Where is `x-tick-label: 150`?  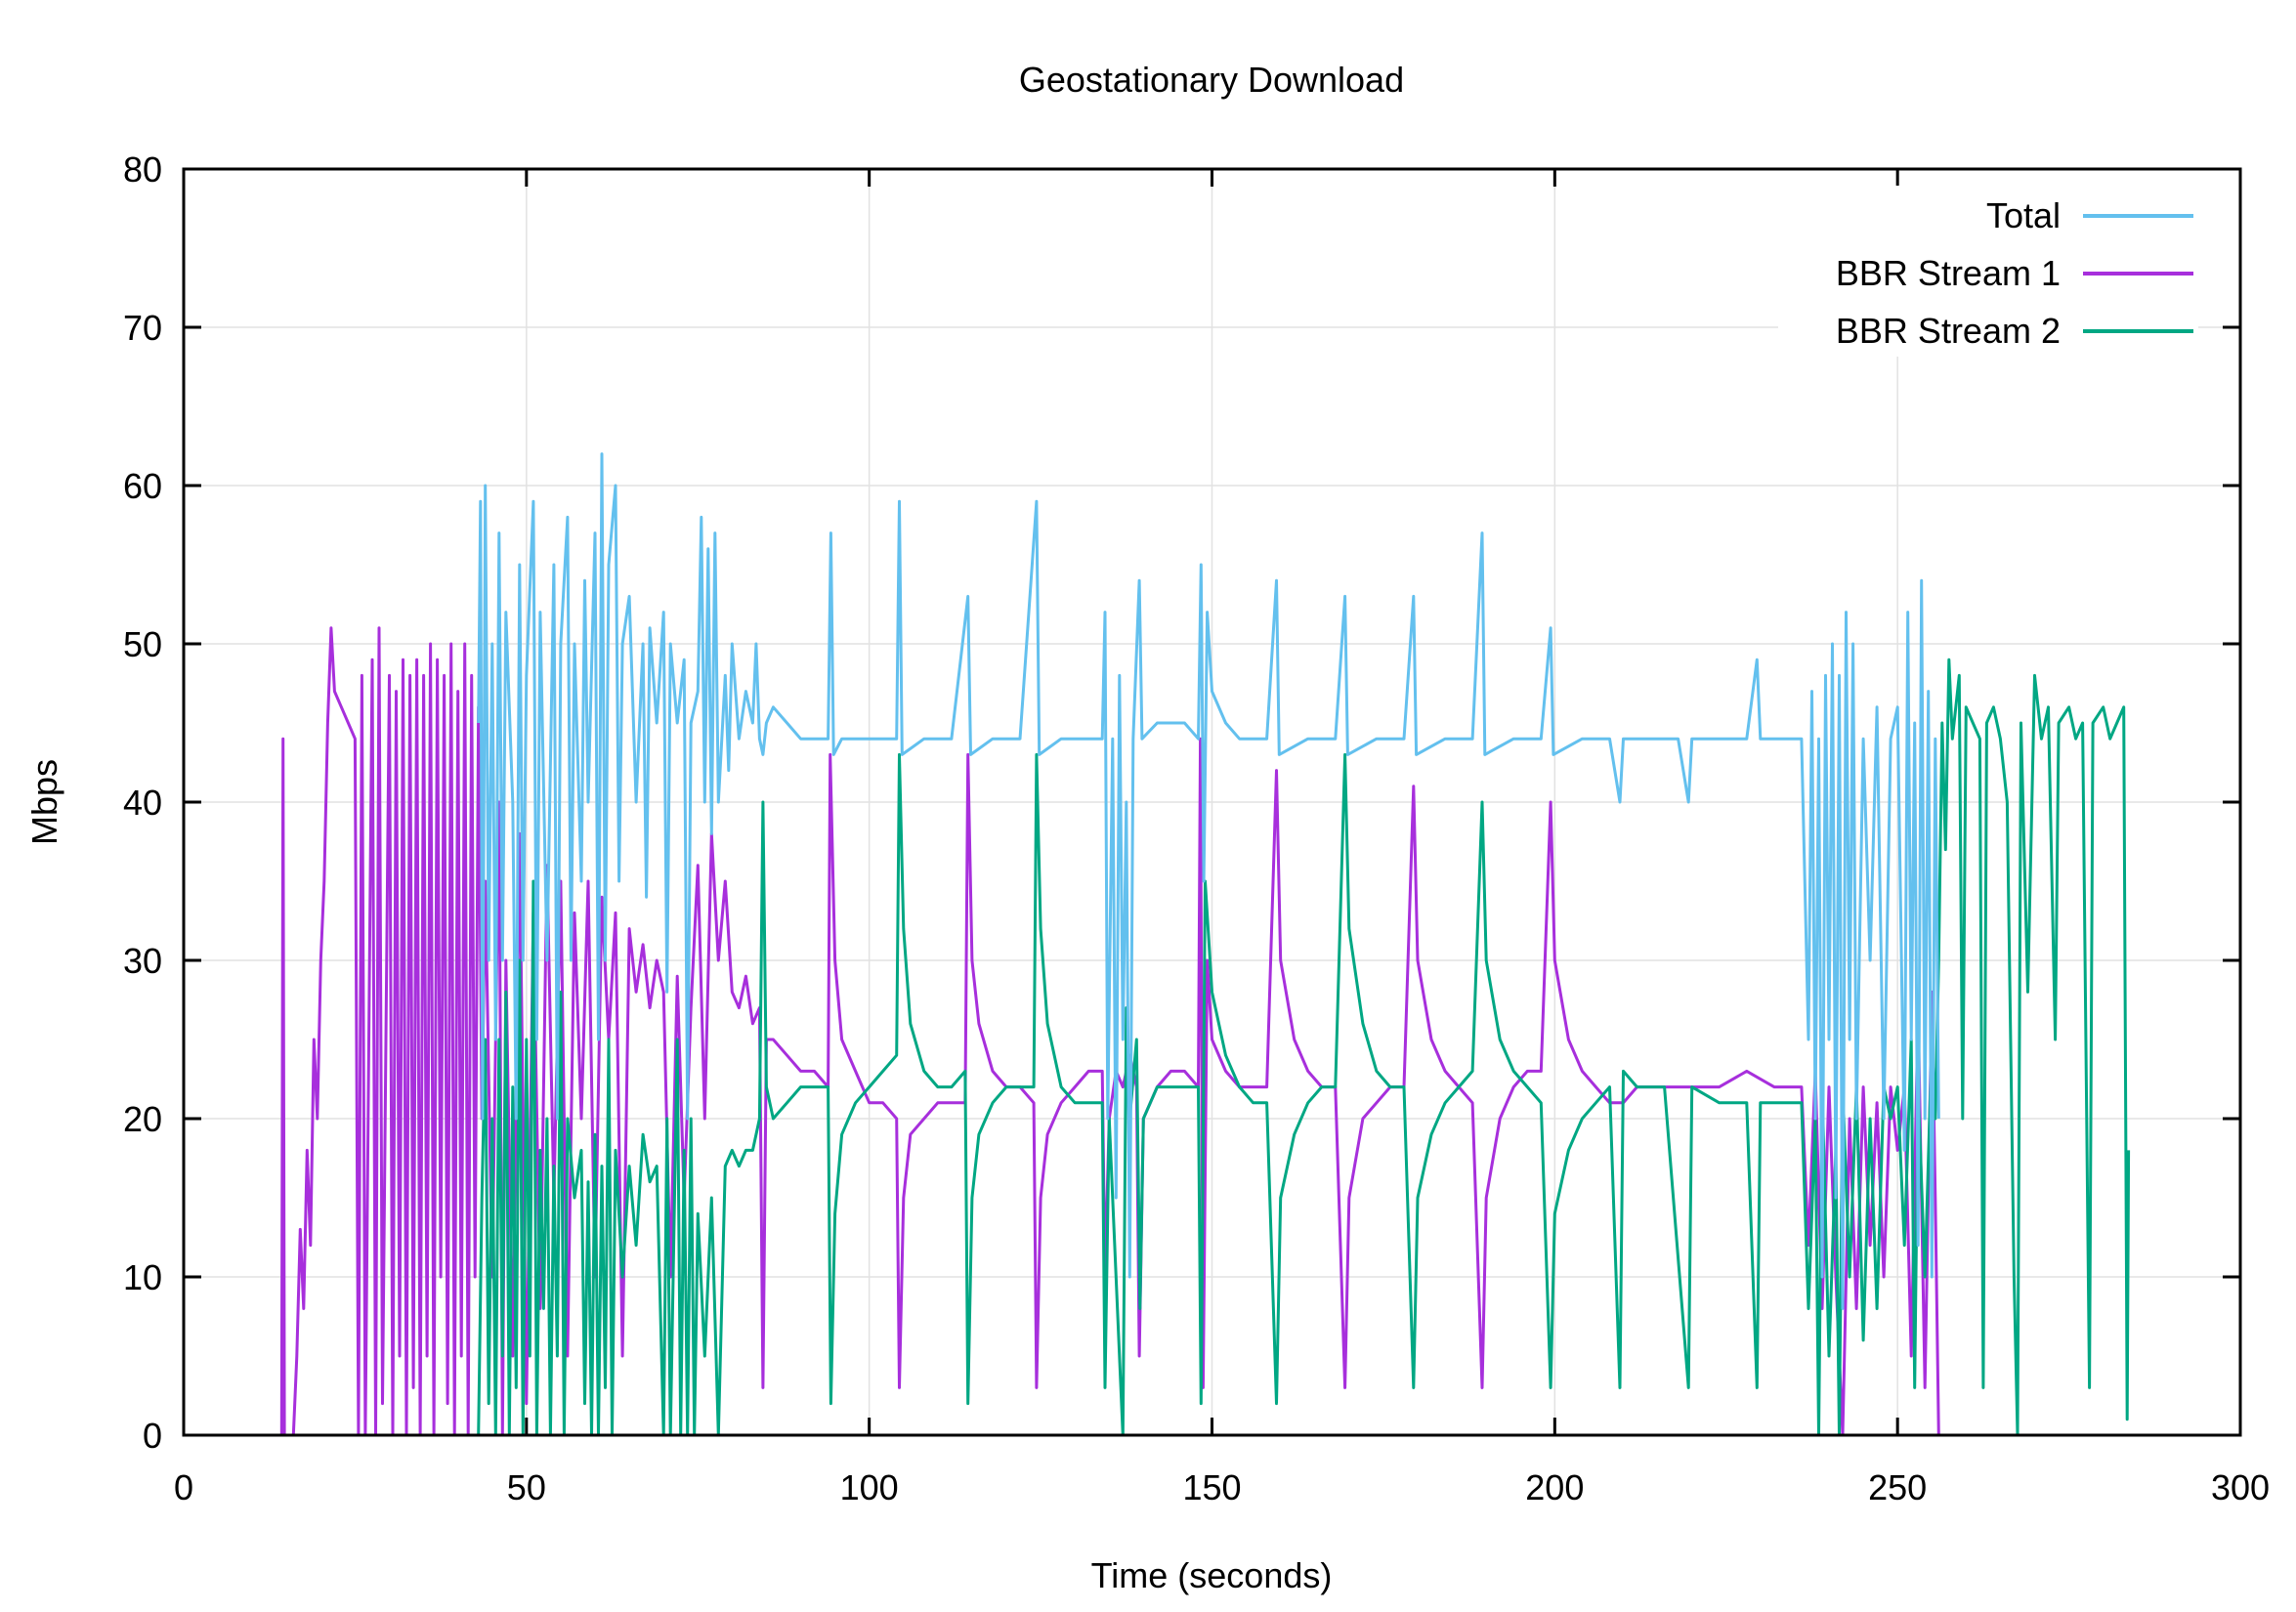
x-tick-label: 150 is located at coordinates (1211, 1487).